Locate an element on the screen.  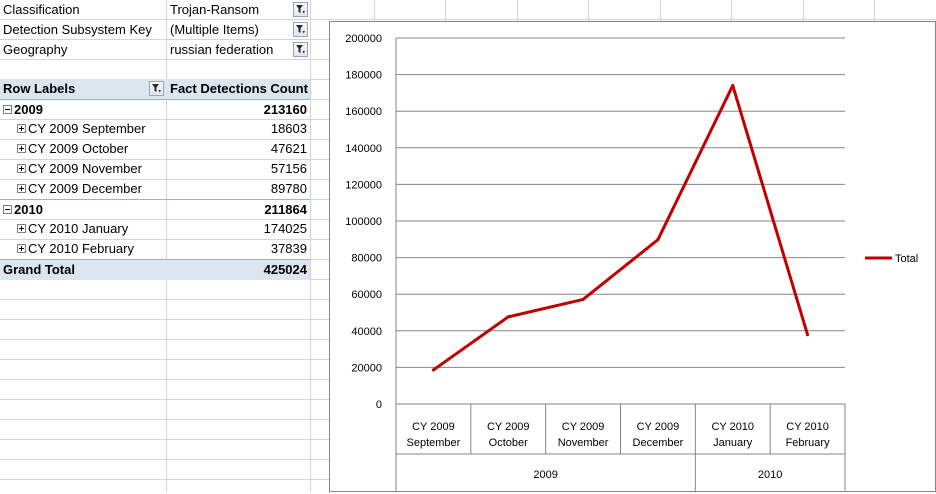
pivot-group-row: 2010 211864 is located at coordinates (155, 209).